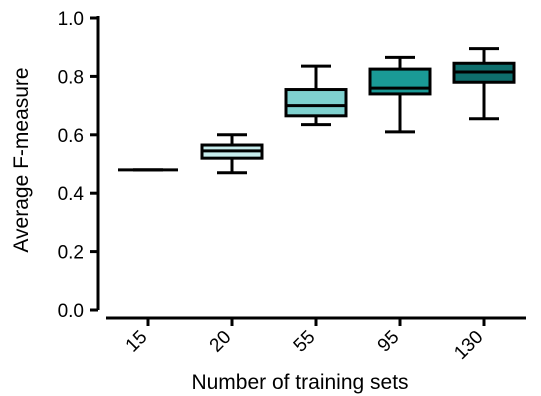  I want to click on x-tick-label: 55, so click(305, 342).